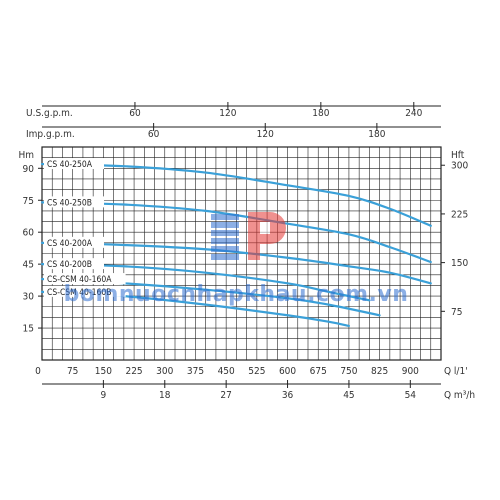  I want to click on m3h-tick-label: 45, so click(348, 395).